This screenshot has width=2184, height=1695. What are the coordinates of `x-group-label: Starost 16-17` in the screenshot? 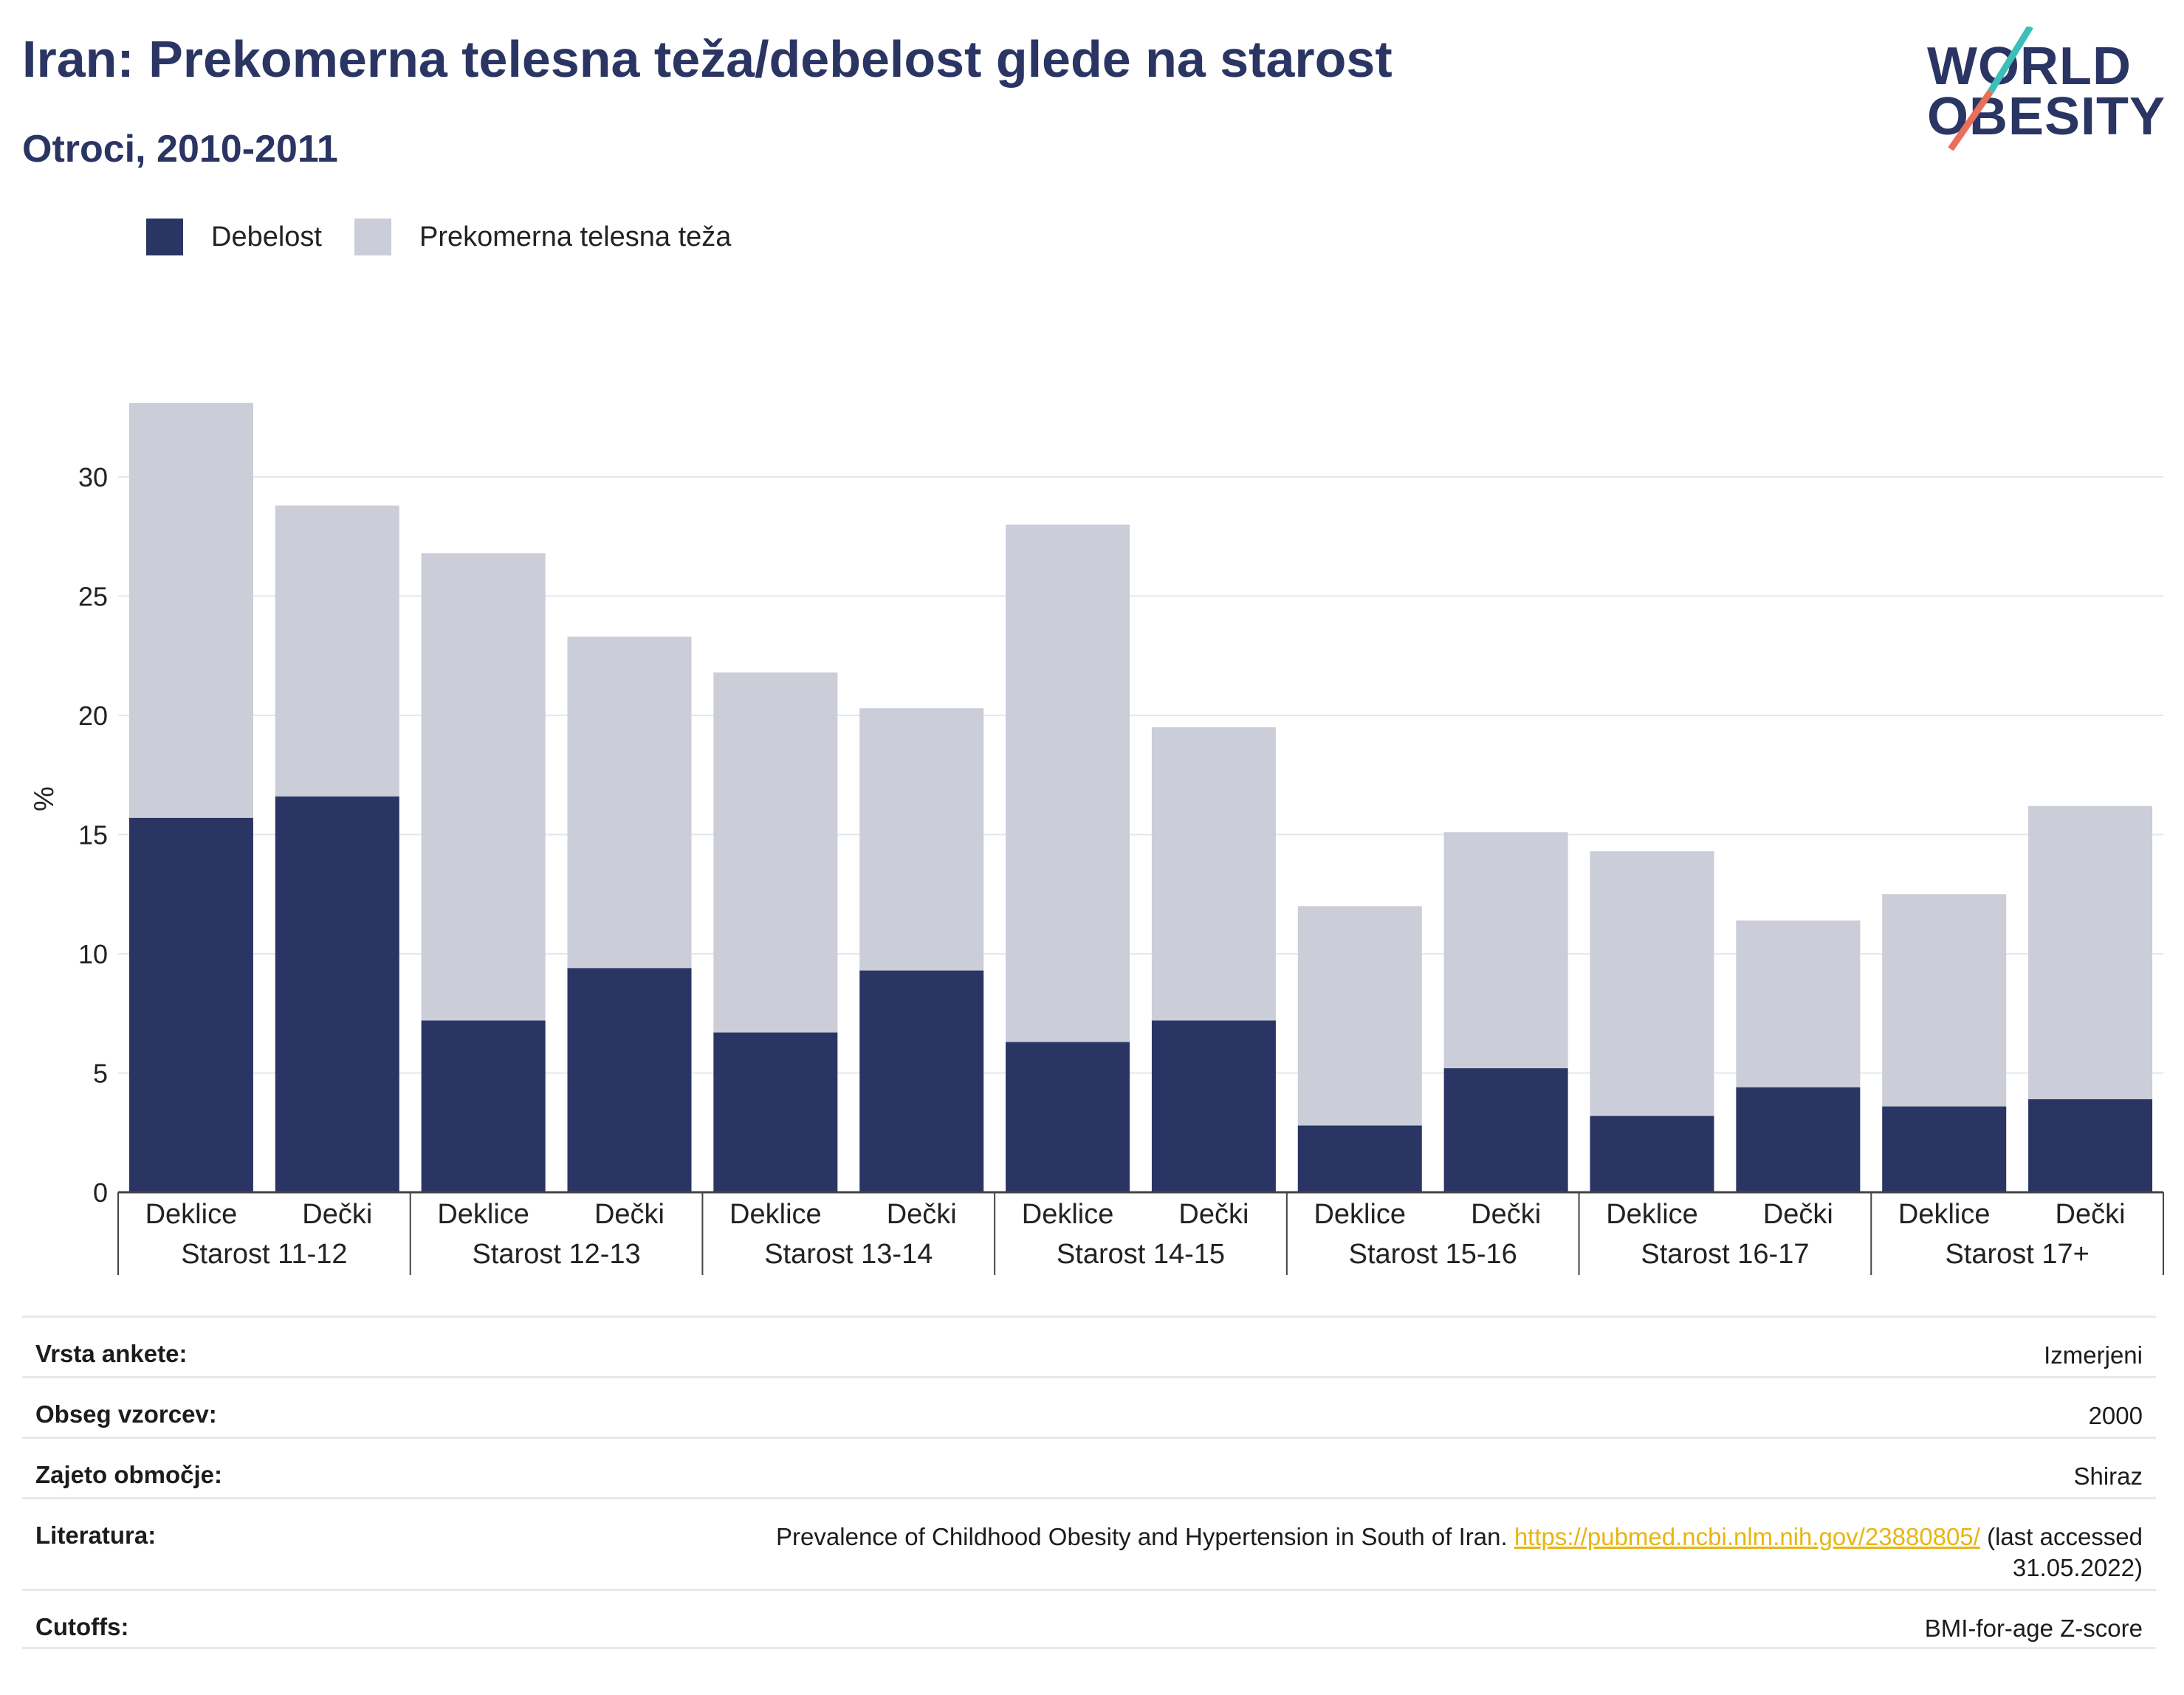 It's located at (1725, 1254).